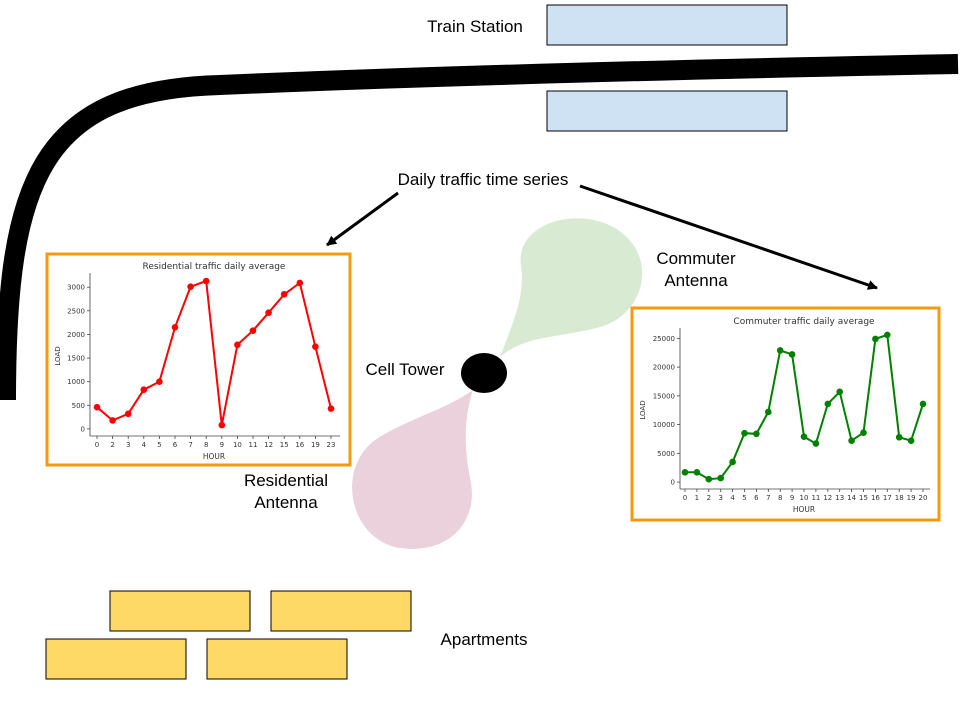  I want to click on residential-antenna-lobe, so click(412, 469).